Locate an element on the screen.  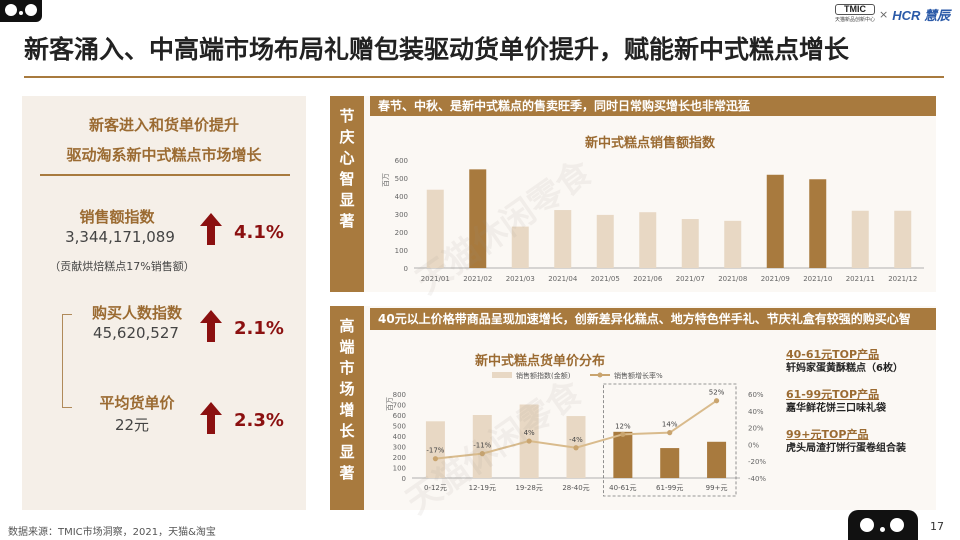
x-tick-label: 2021/03 is located at coordinates (520, 279).